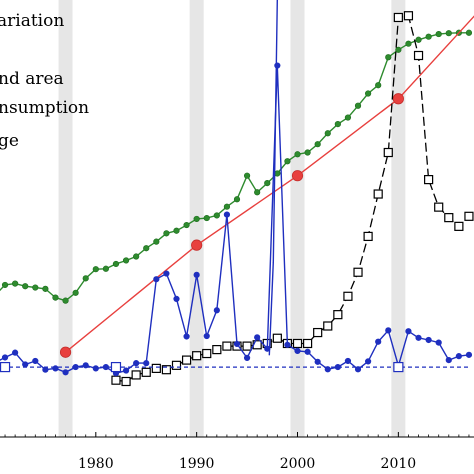  Describe the element at coordinates (399, 464) in the screenshot. I see `x-tick-label-2010: 2010` at that location.